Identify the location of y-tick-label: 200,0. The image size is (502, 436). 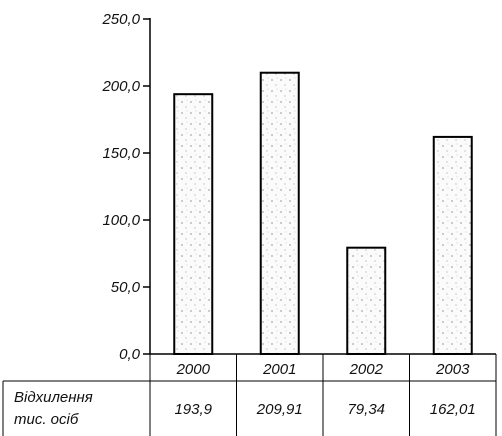
(120, 86).